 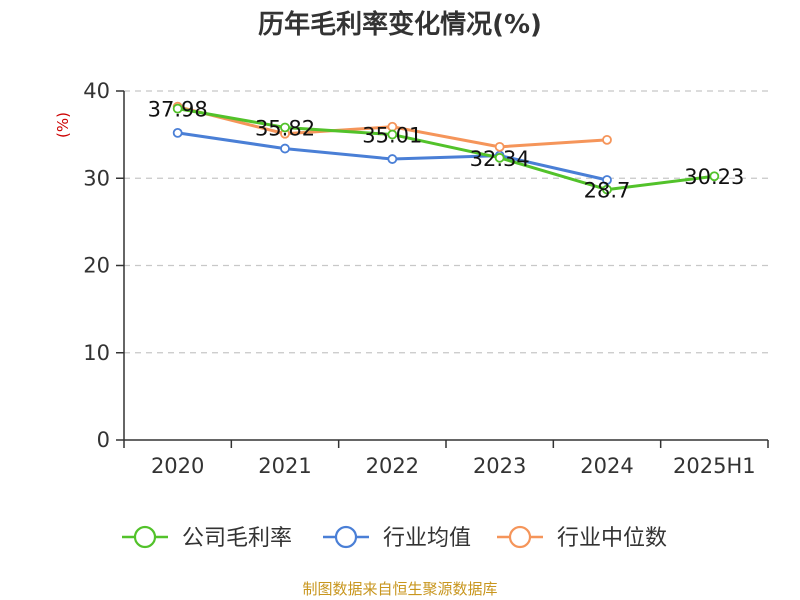 What do you see at coordinates (399, 589) in the screenshot?
I see `source-note: 制图数据来自恒生聚源数据库` at bounding box center [399, 589].